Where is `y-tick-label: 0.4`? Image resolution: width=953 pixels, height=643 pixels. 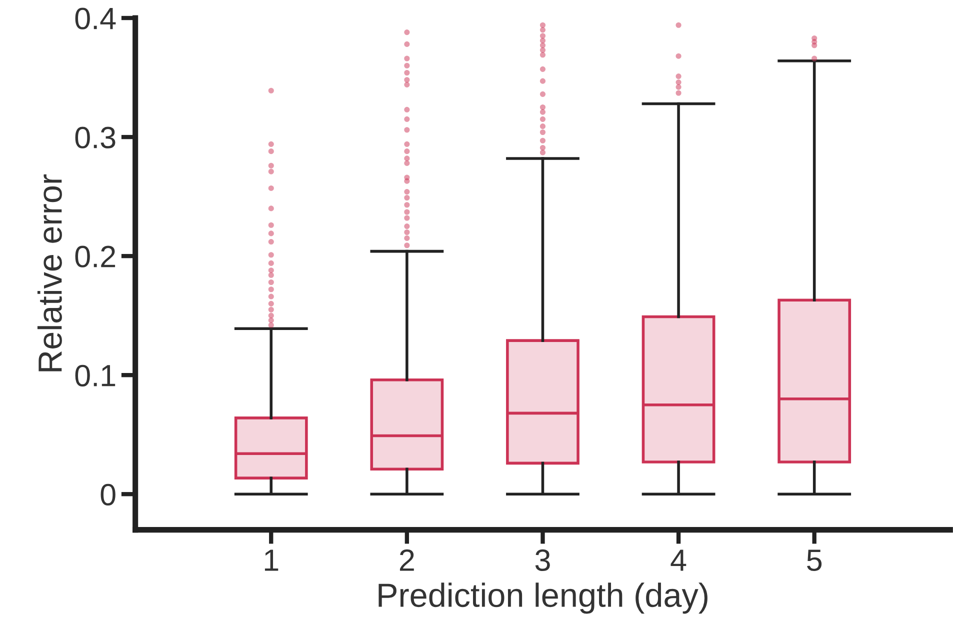 y-tick-label: 0.4 is located at coordinates (95, 19).